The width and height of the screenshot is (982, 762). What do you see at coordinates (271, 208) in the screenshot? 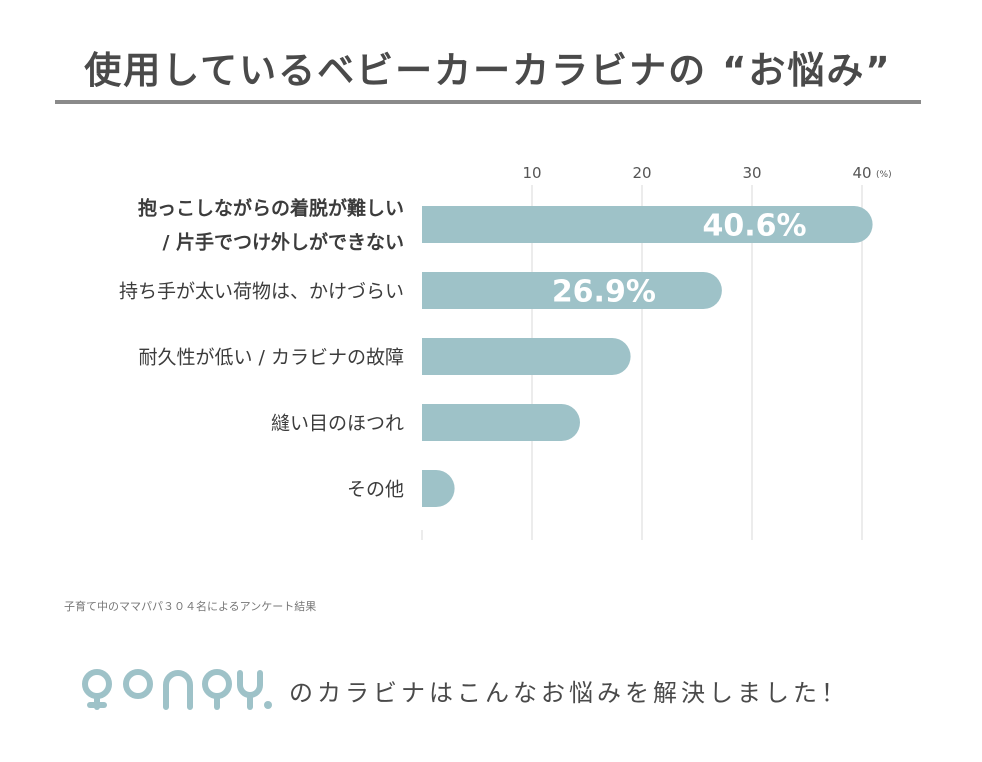
I see `category-label: 抱っこしながらの着脱が難しい` at bounding box center [271, 208].